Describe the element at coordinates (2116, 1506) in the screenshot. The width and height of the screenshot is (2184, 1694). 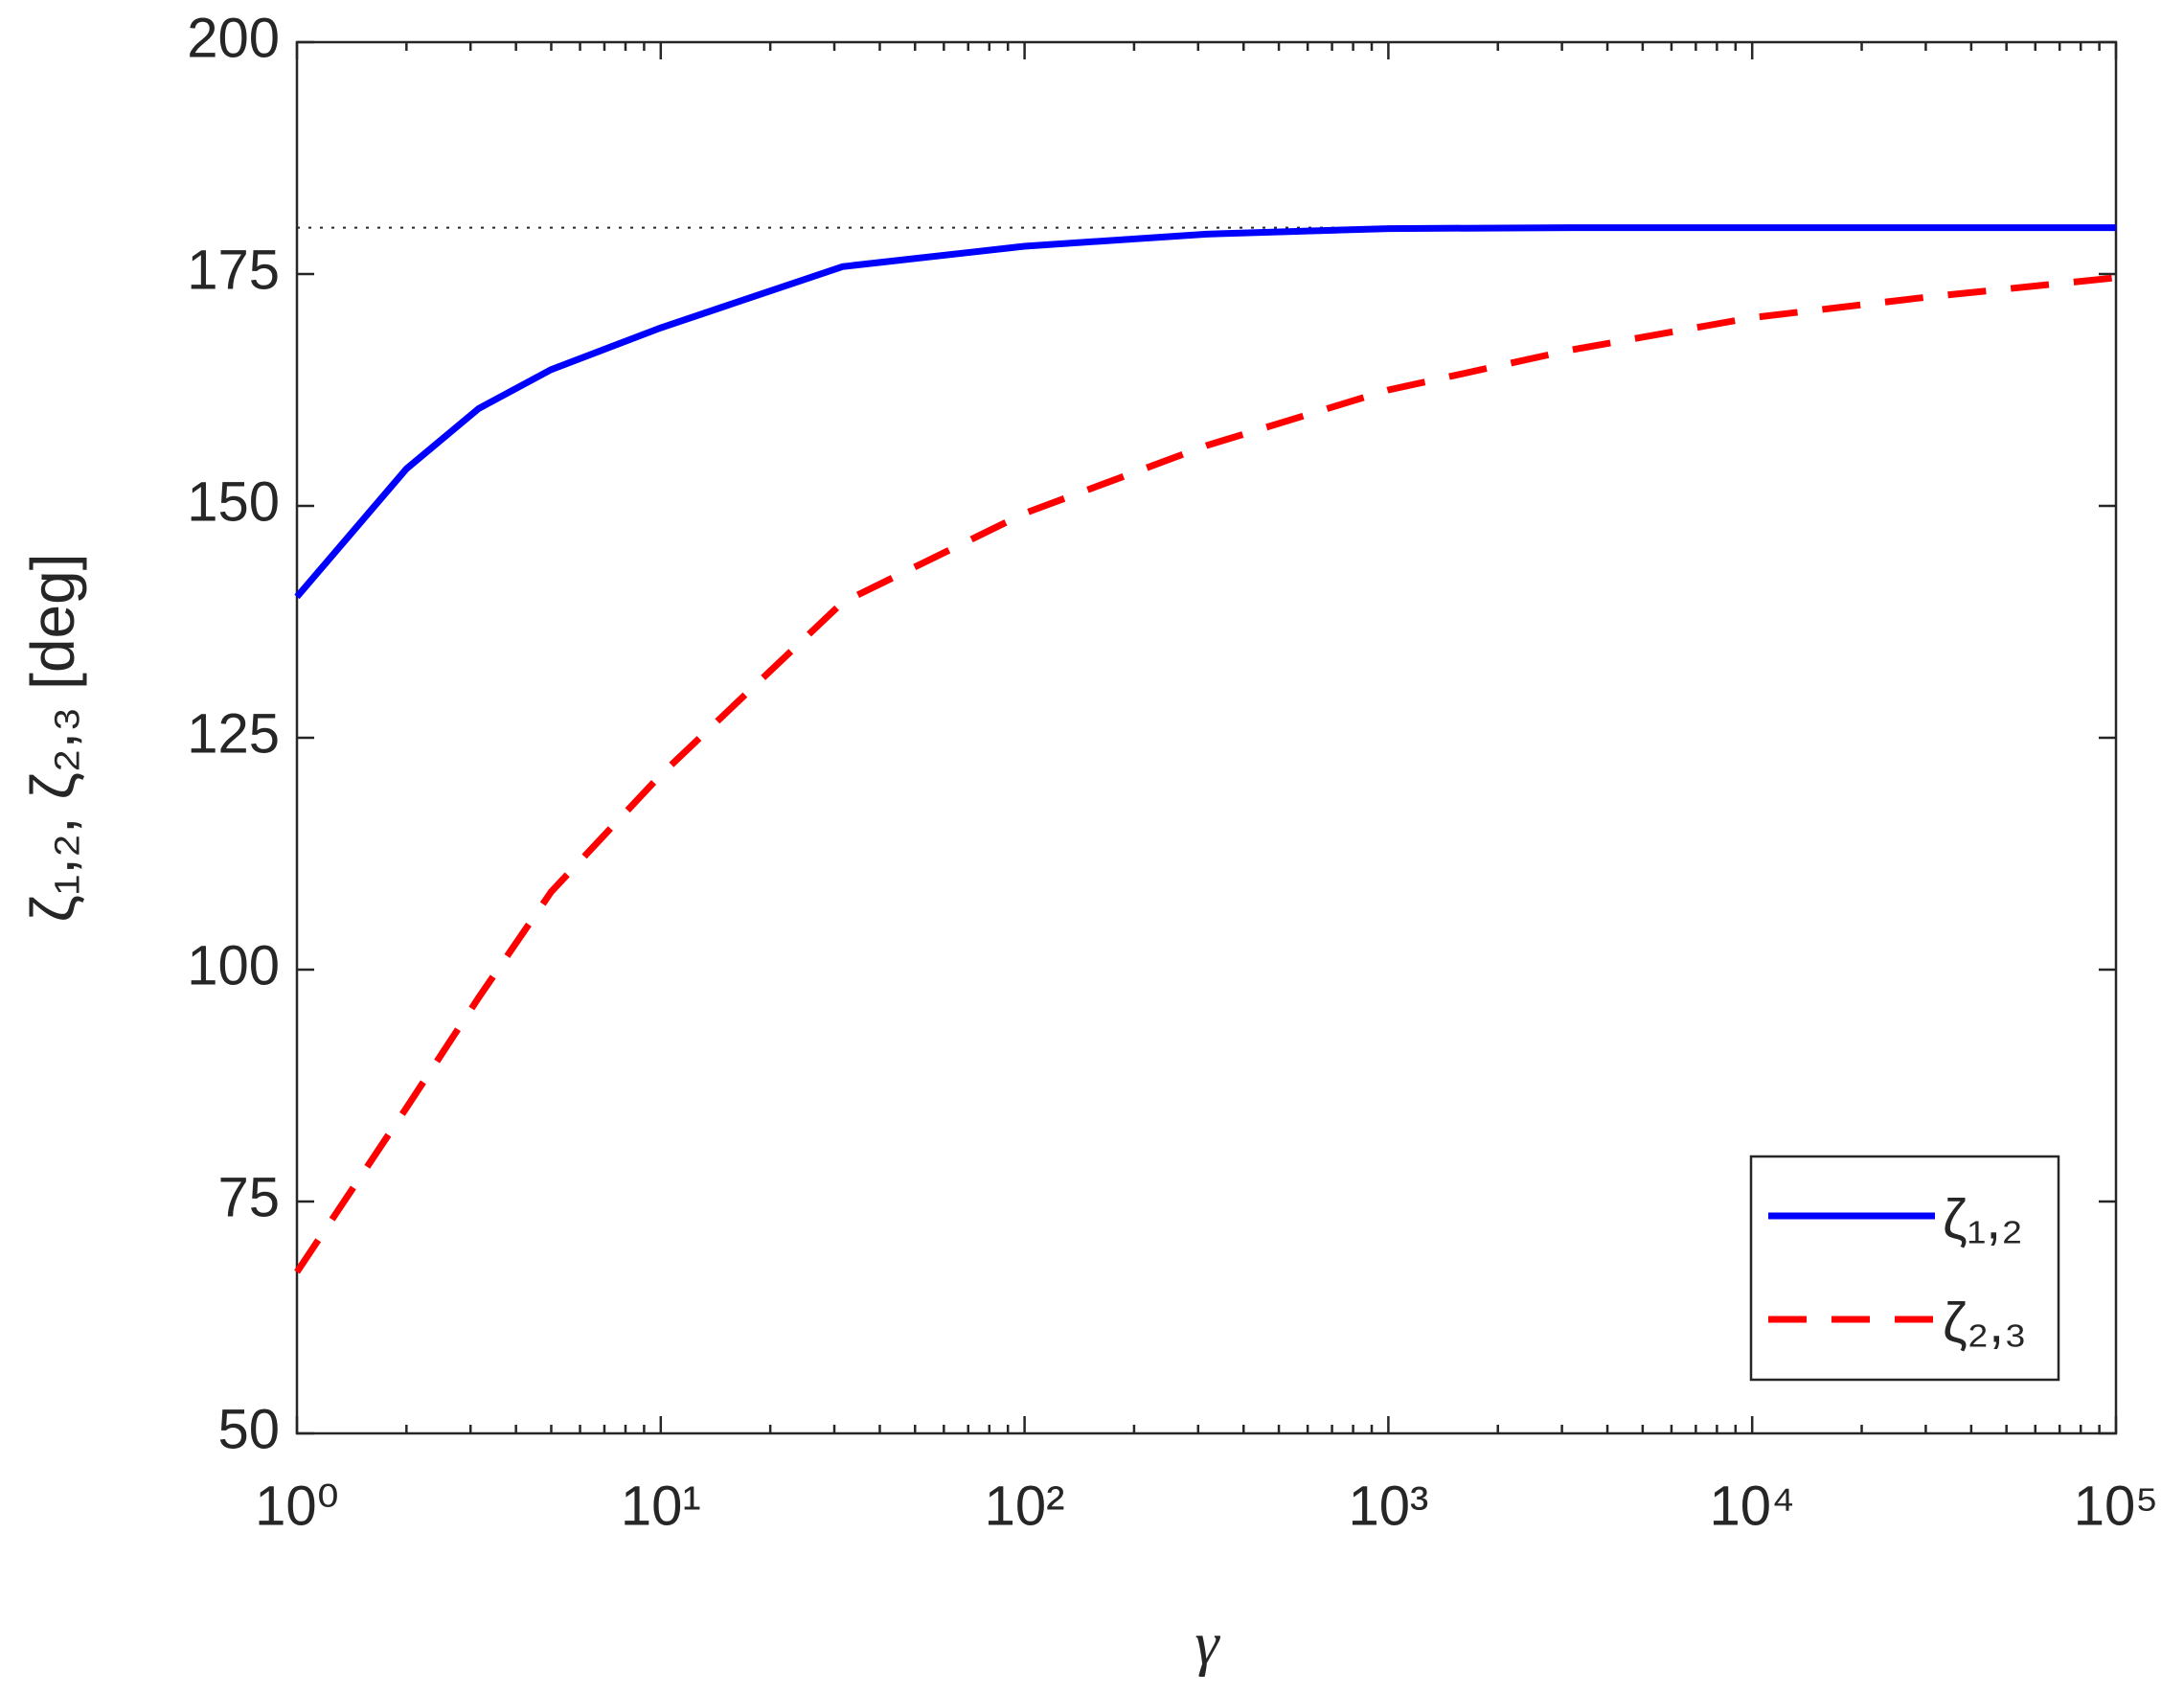
I see `x-tick-label: 10⁵` at that location.